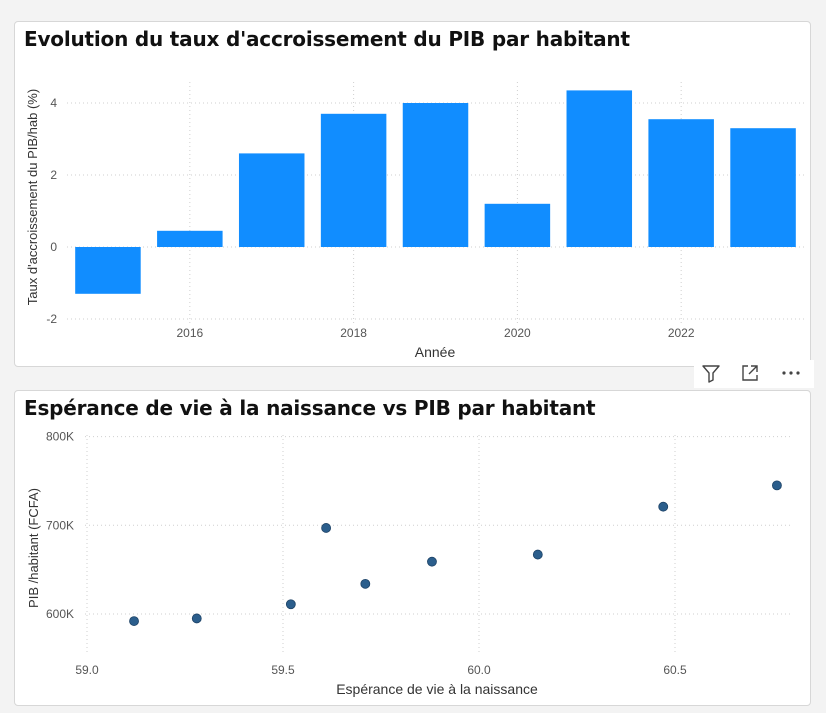  Describe the element at coordinates (435, 333) in the screenshot. I see `bar-chart-x-ticks: 2016 2018 2020 2022` at that location.